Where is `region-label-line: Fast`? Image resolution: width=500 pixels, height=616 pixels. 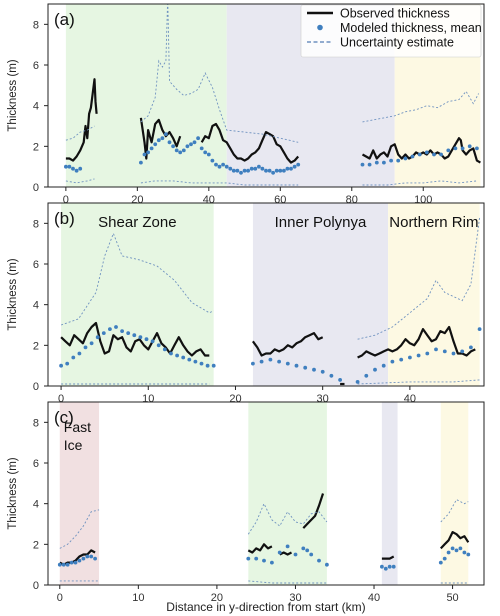 region-label-line: Fast is located at coordinates (77, 427).